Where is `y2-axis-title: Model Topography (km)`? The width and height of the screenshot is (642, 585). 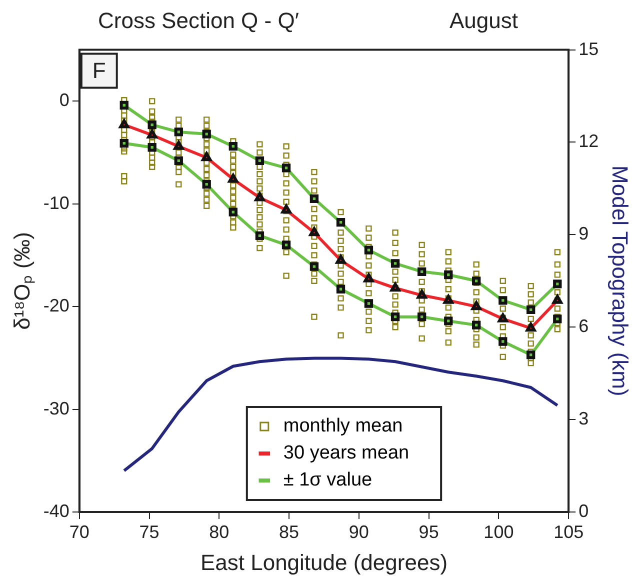 y2-axis-title: Model Topography (km) is located at coordinates (620, 281).